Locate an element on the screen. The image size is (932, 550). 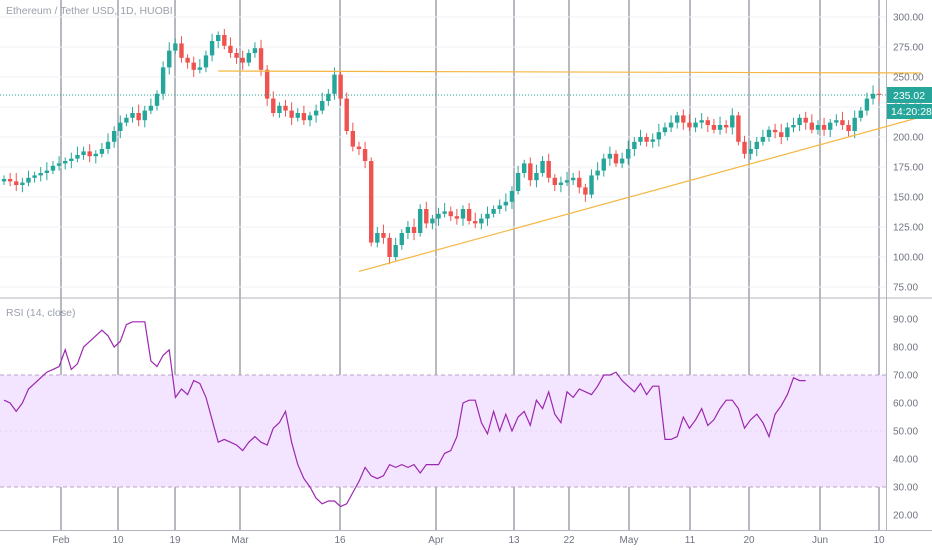
rsi-axis-tick-label: 90.00 is located at coordinates (905, 320).